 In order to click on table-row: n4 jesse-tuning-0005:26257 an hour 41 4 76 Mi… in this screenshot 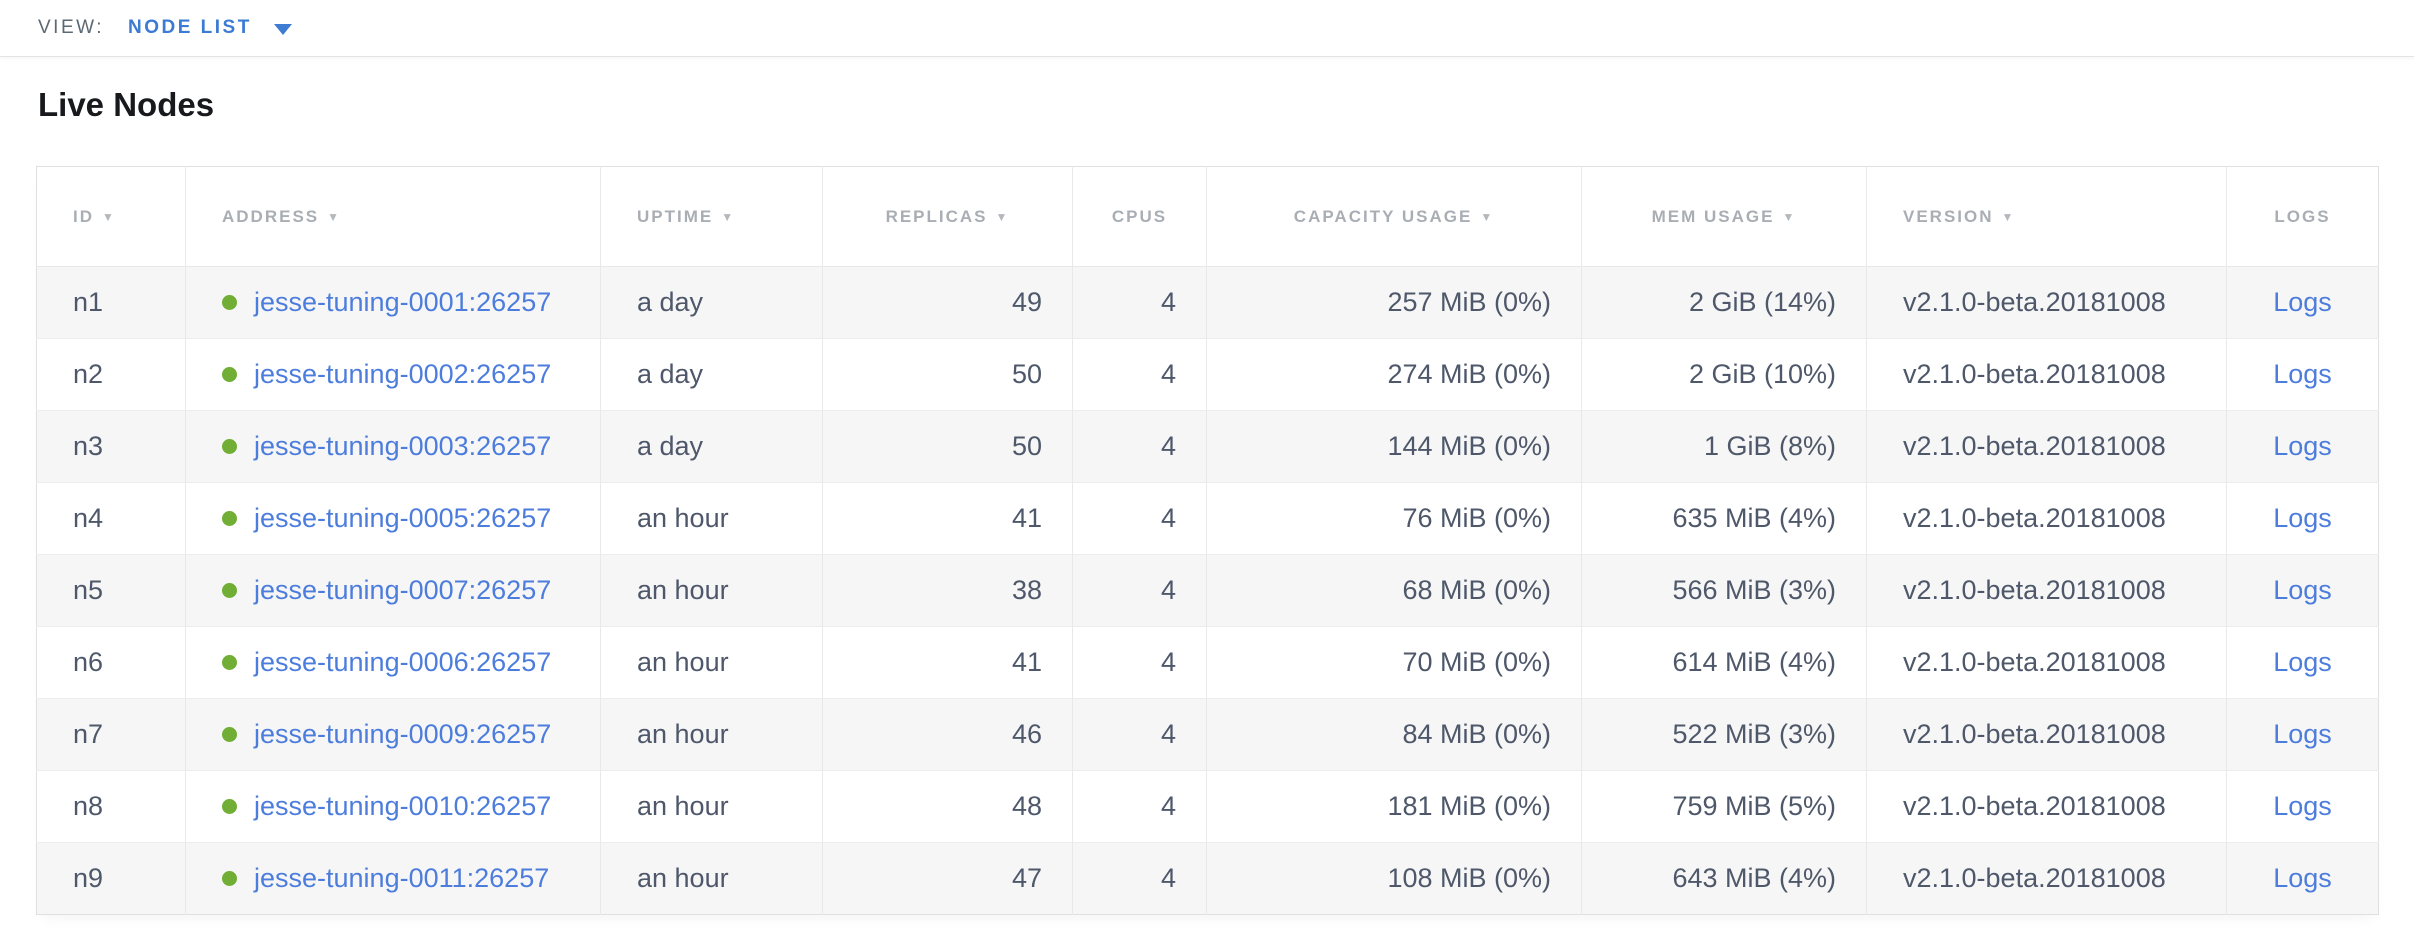, I will do `click(1207, 518)`.